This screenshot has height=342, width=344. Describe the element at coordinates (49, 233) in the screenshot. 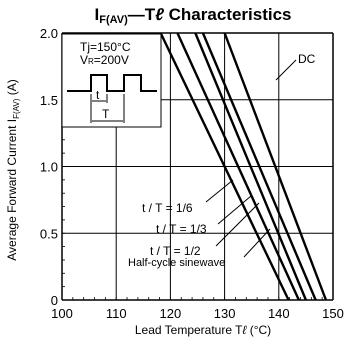

I see `y-tick-label: 0.5` at that location.